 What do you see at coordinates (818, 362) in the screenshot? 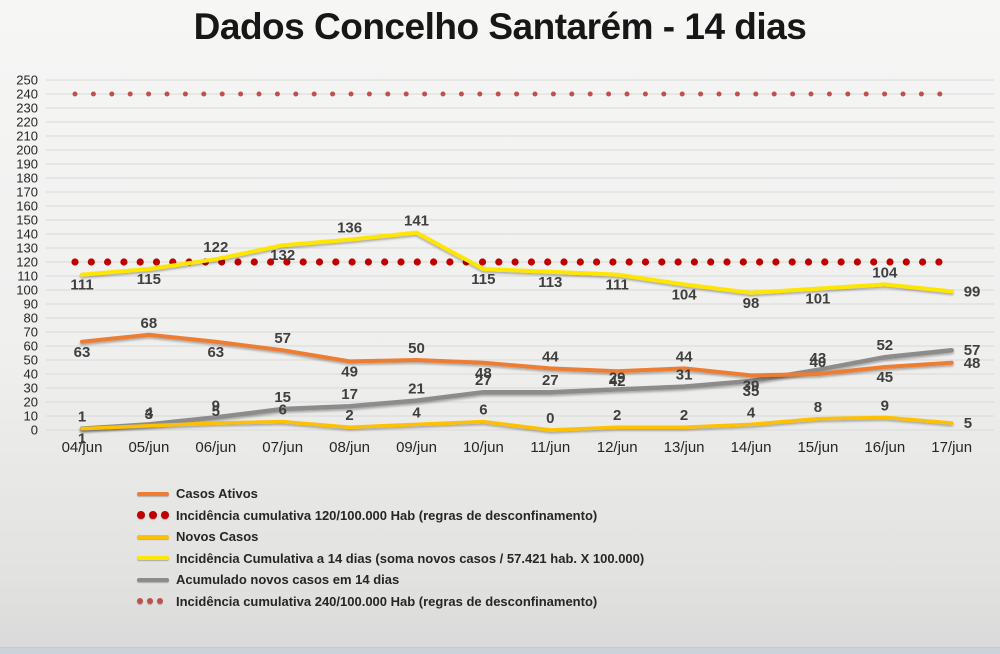
I see `data-point-label: 40` at bounding box center [818, 362].